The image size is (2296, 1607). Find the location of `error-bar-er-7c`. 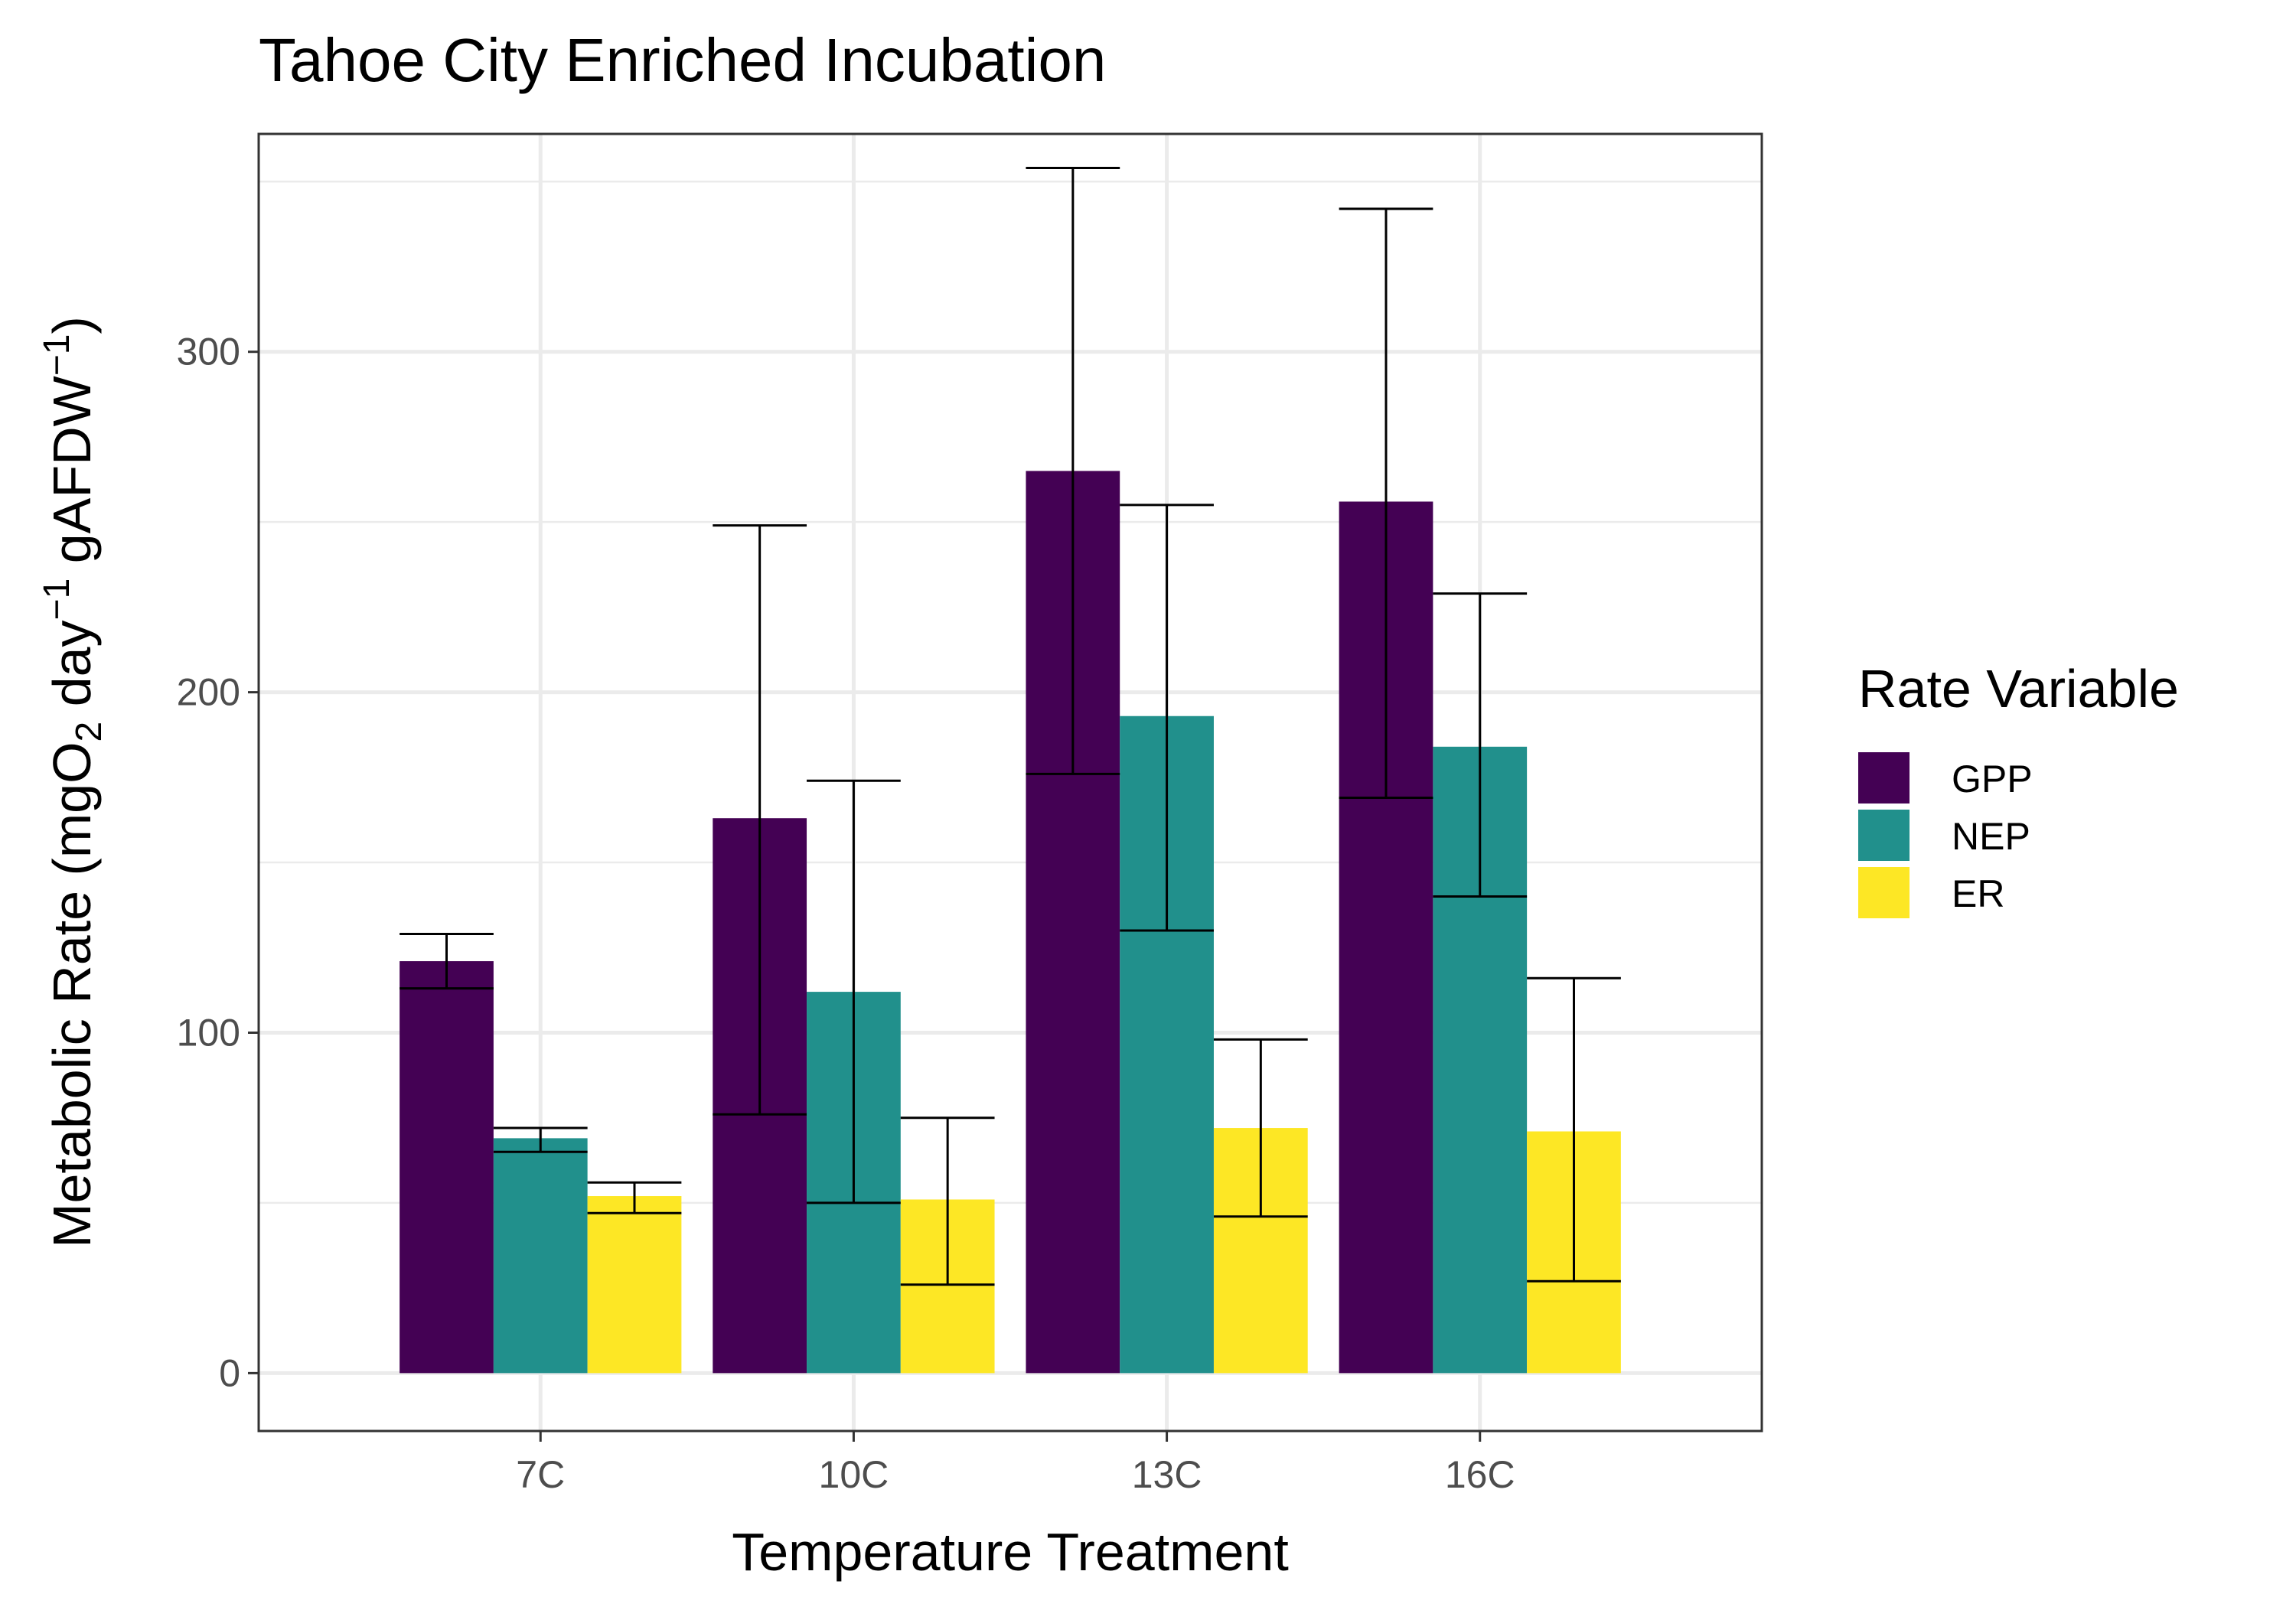

error-bar-er-7c is located at coordinates (634, 1197).